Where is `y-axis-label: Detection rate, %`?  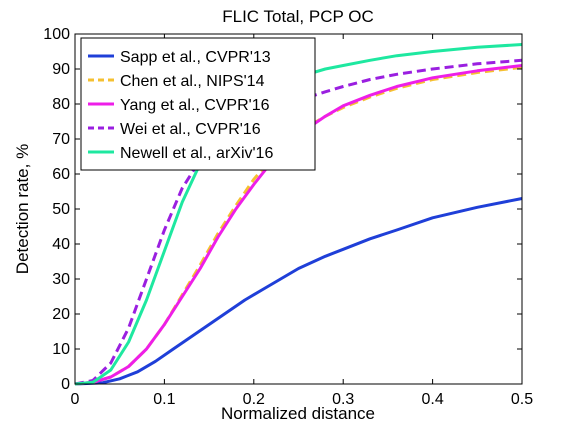
y-axis-label: Detection rate, % is located at coordinates (22, 209).